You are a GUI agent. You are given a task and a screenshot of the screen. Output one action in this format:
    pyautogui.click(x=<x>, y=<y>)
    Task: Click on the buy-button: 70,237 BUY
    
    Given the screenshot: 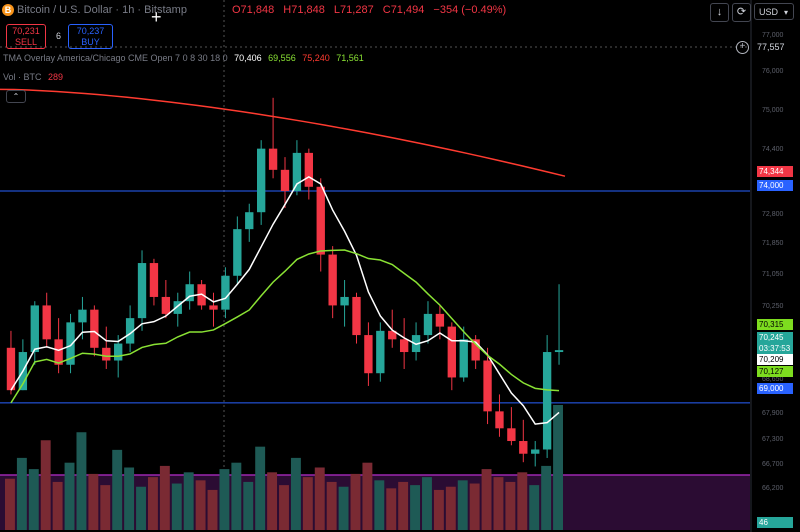 What is the action you would take?
    pyautogui.click(x=90, y=36)
    